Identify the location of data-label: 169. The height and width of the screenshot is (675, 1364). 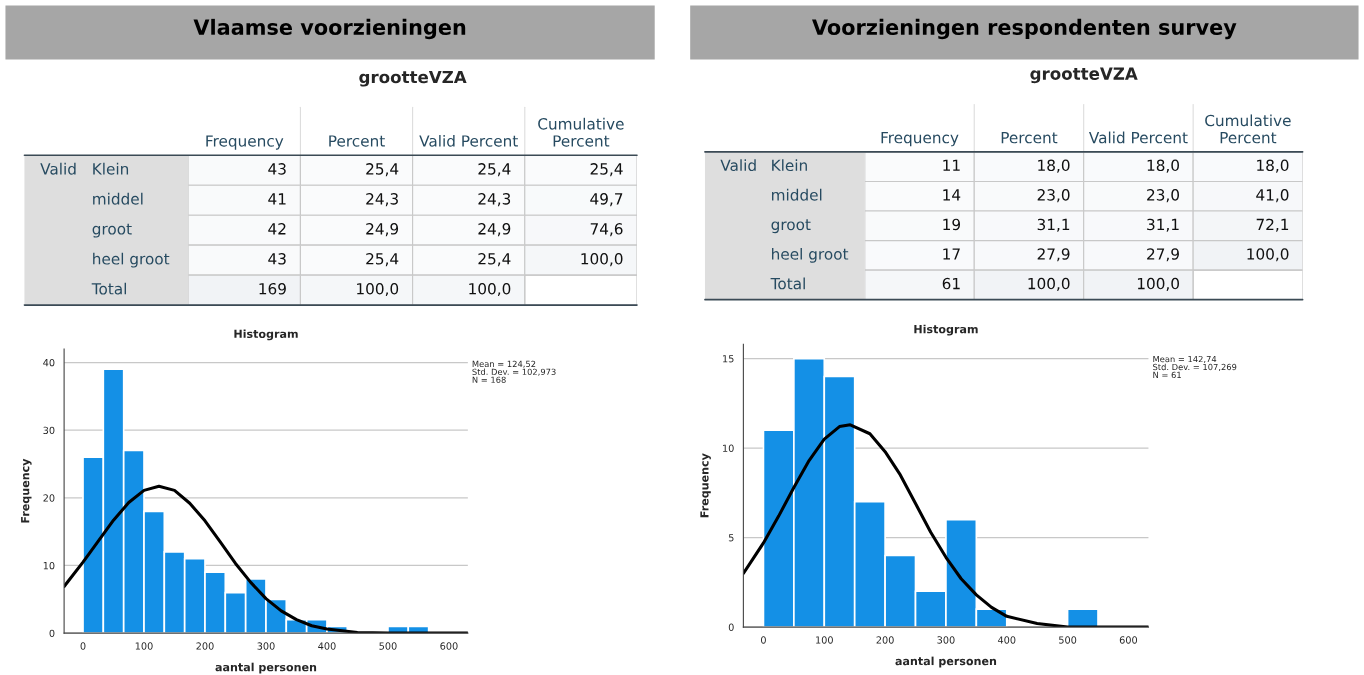
(272, 288).